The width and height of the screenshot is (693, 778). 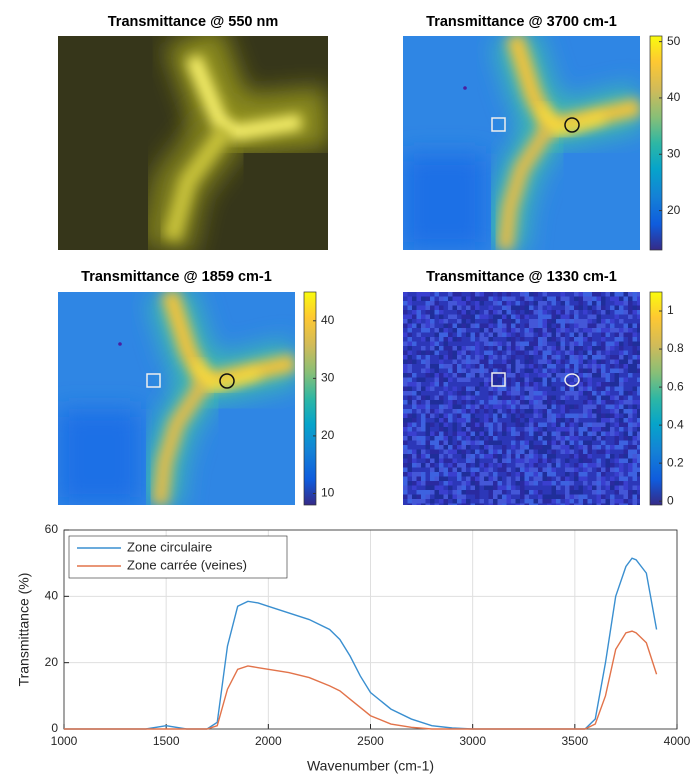 I want to click on colorbar-tick-label: 50, so click(x=674, y=41).